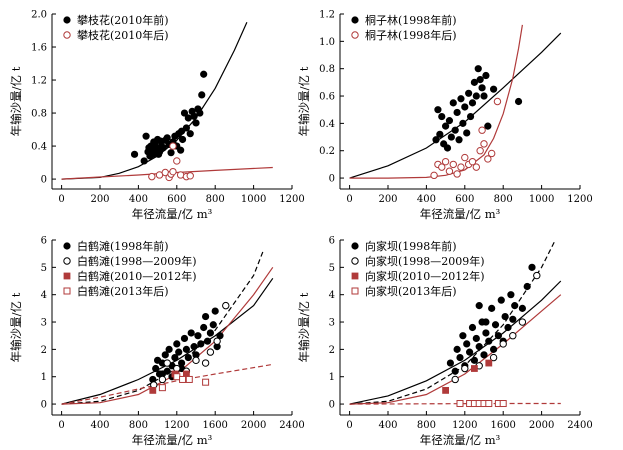  Describe the element at coordinates (327, 15) in the screenshot. I see `y-tick-label: 1.2` at that location.